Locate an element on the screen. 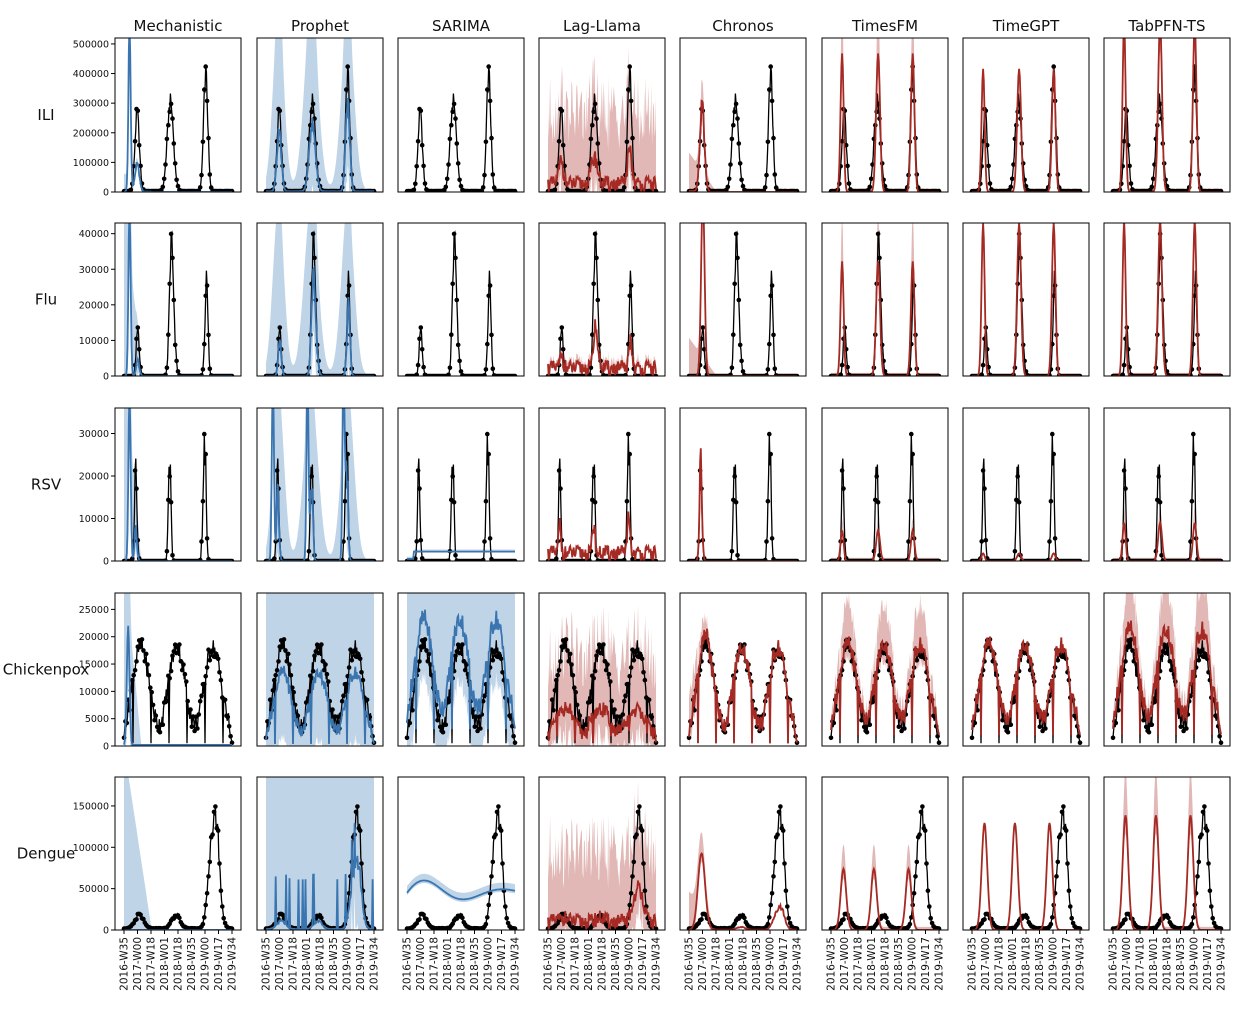 This screenshot has width=1258, height=1014. x-tick-label: 2017-W00 is located at coordinates (1127, 964).